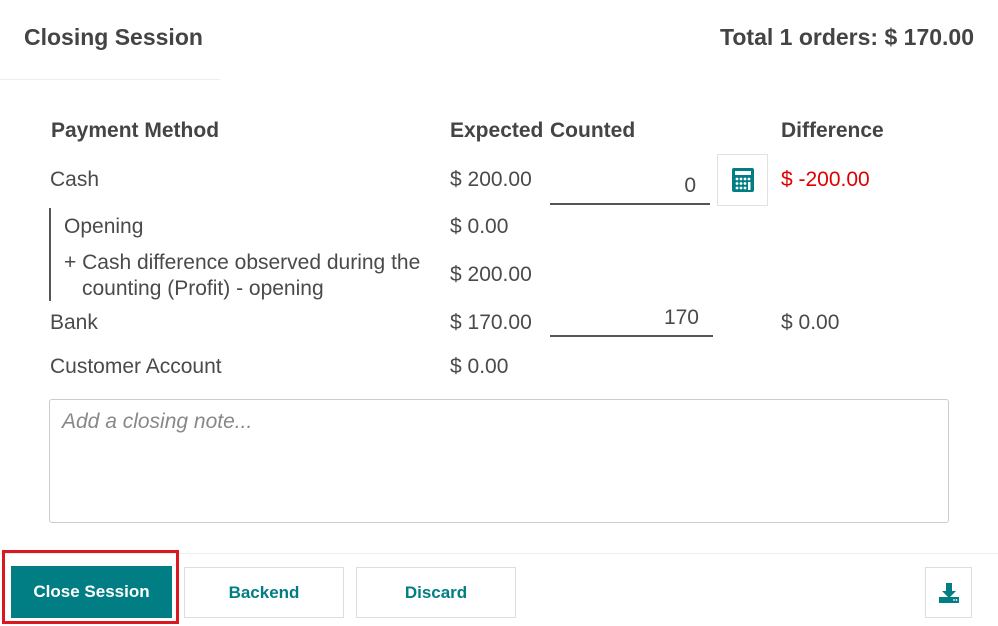 The height and width of the screenshot is (626, 998). I want to click on cash-label: Cash, so click(75, 179).